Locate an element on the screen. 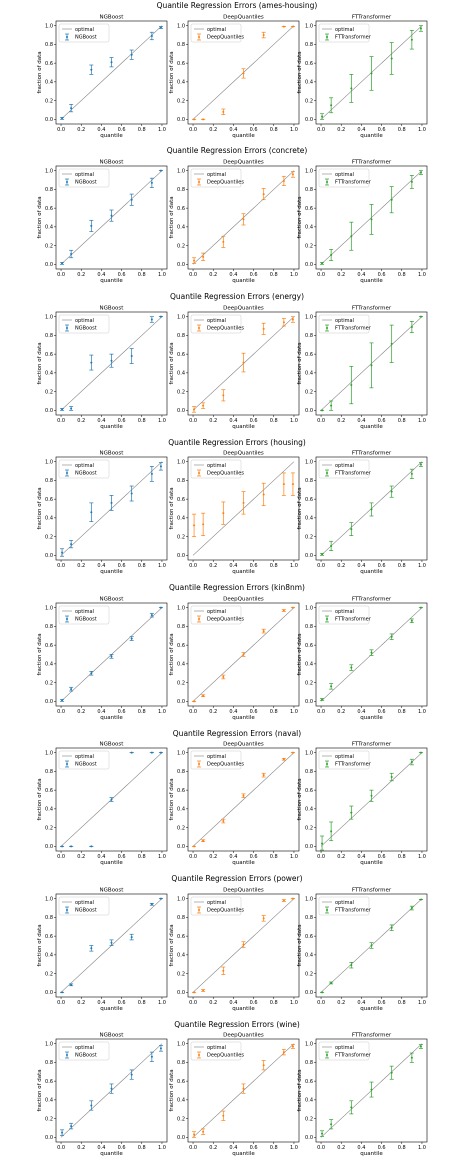  legend: optimal NGBoost is located at coordinates (84, 760).